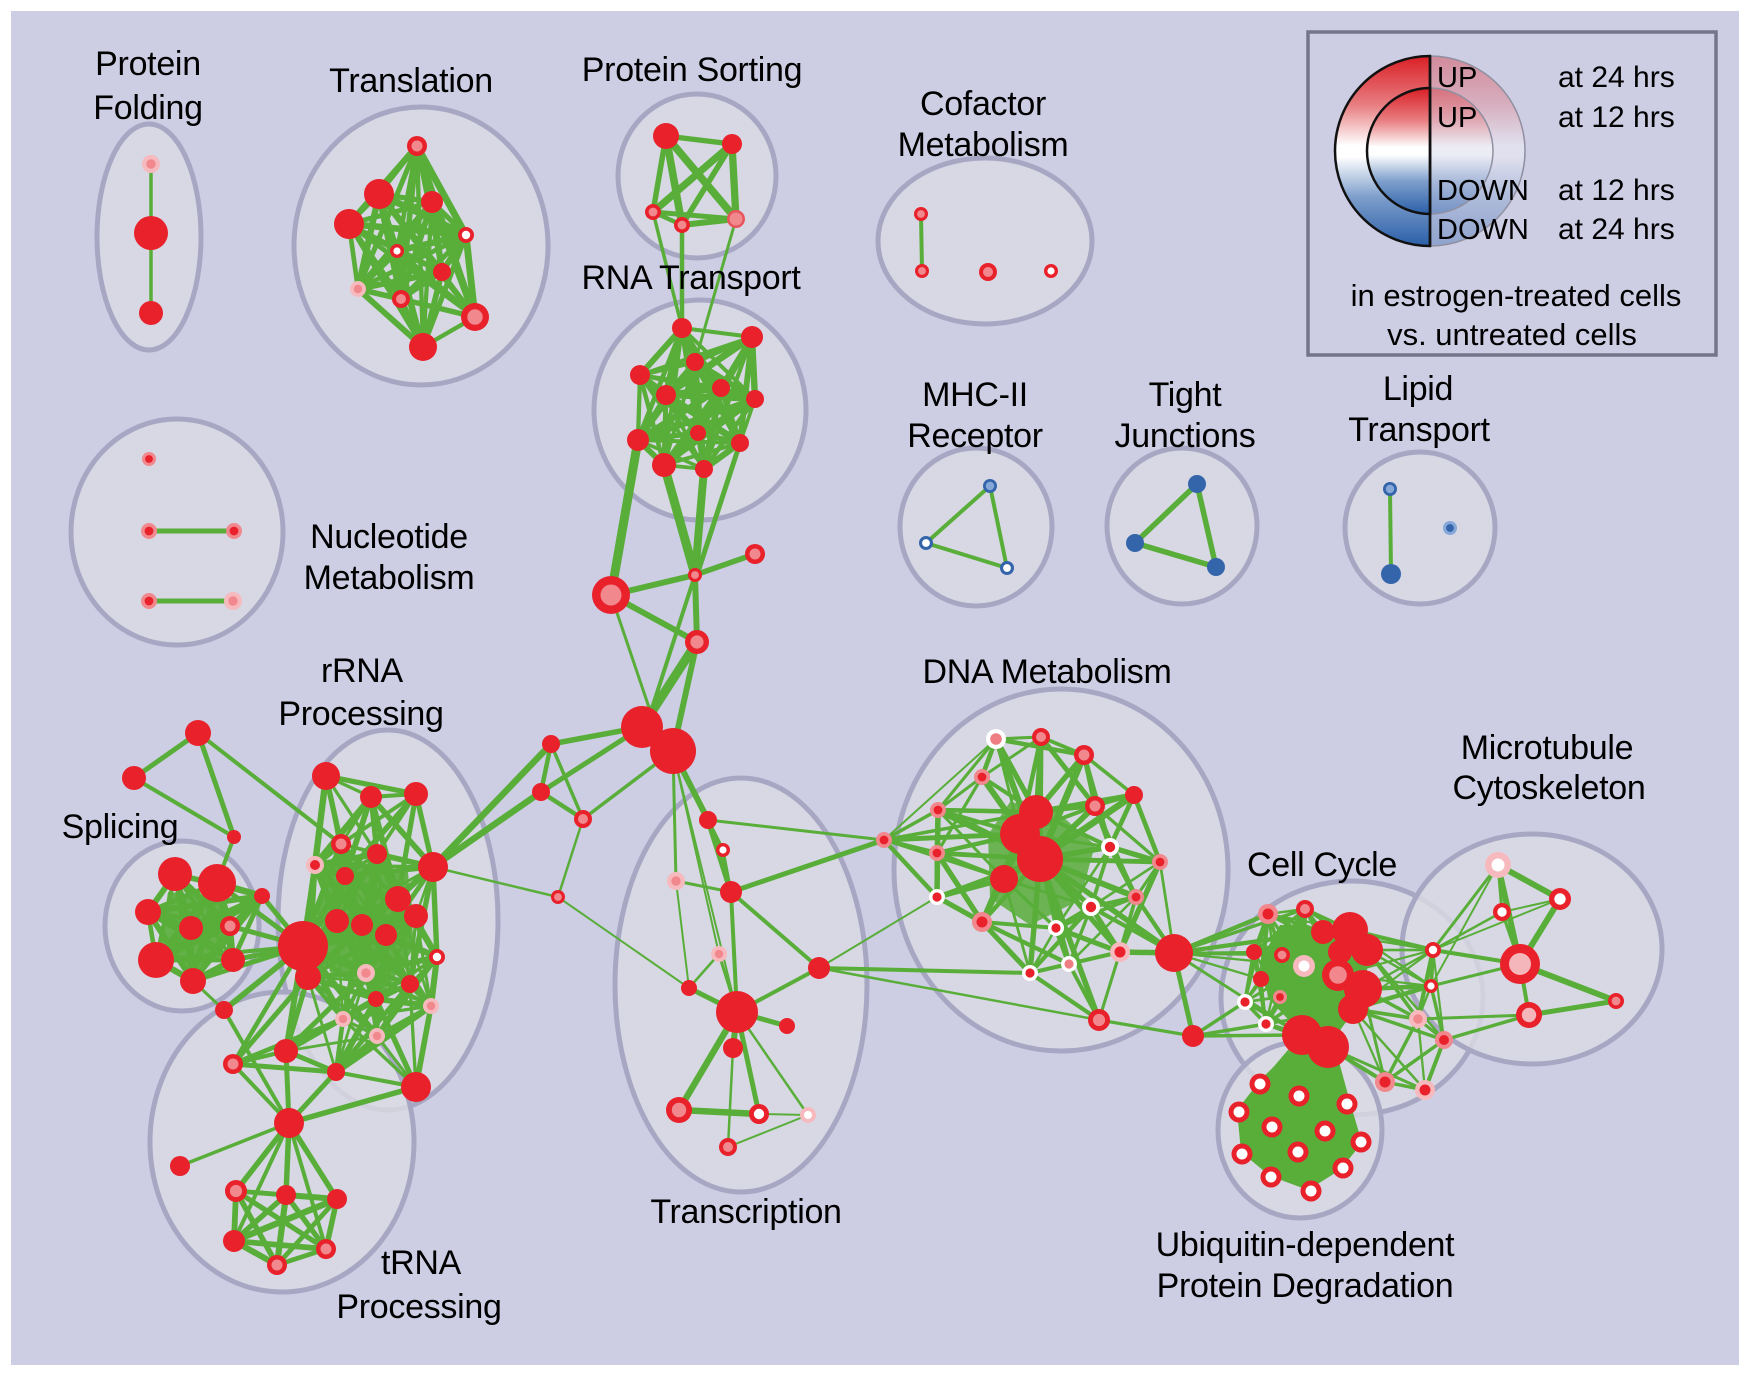 Image resolution: width=1750 pixels, height=1376 pixels. I want to click on svg-text: tRNA, so click(421, 1263).